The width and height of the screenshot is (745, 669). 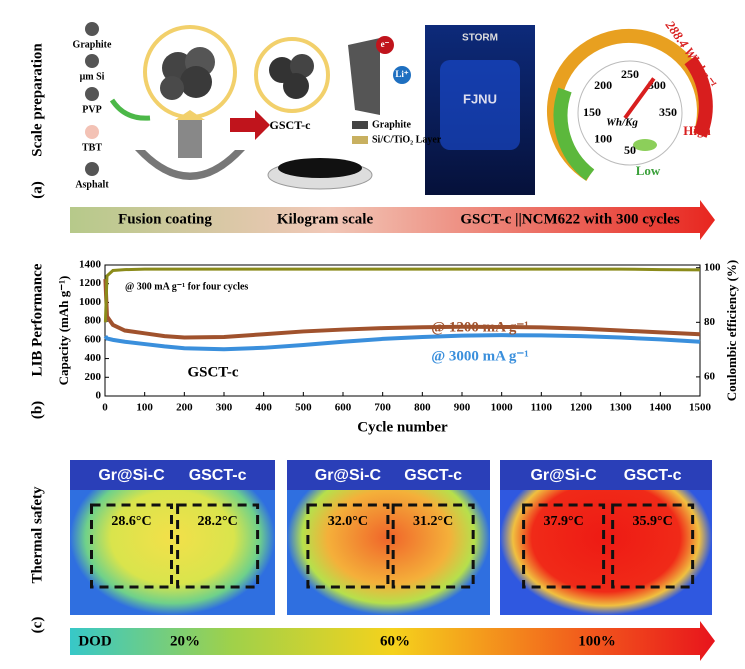 I want to click on x-tick-label: 900, so click(x=462, y=408).